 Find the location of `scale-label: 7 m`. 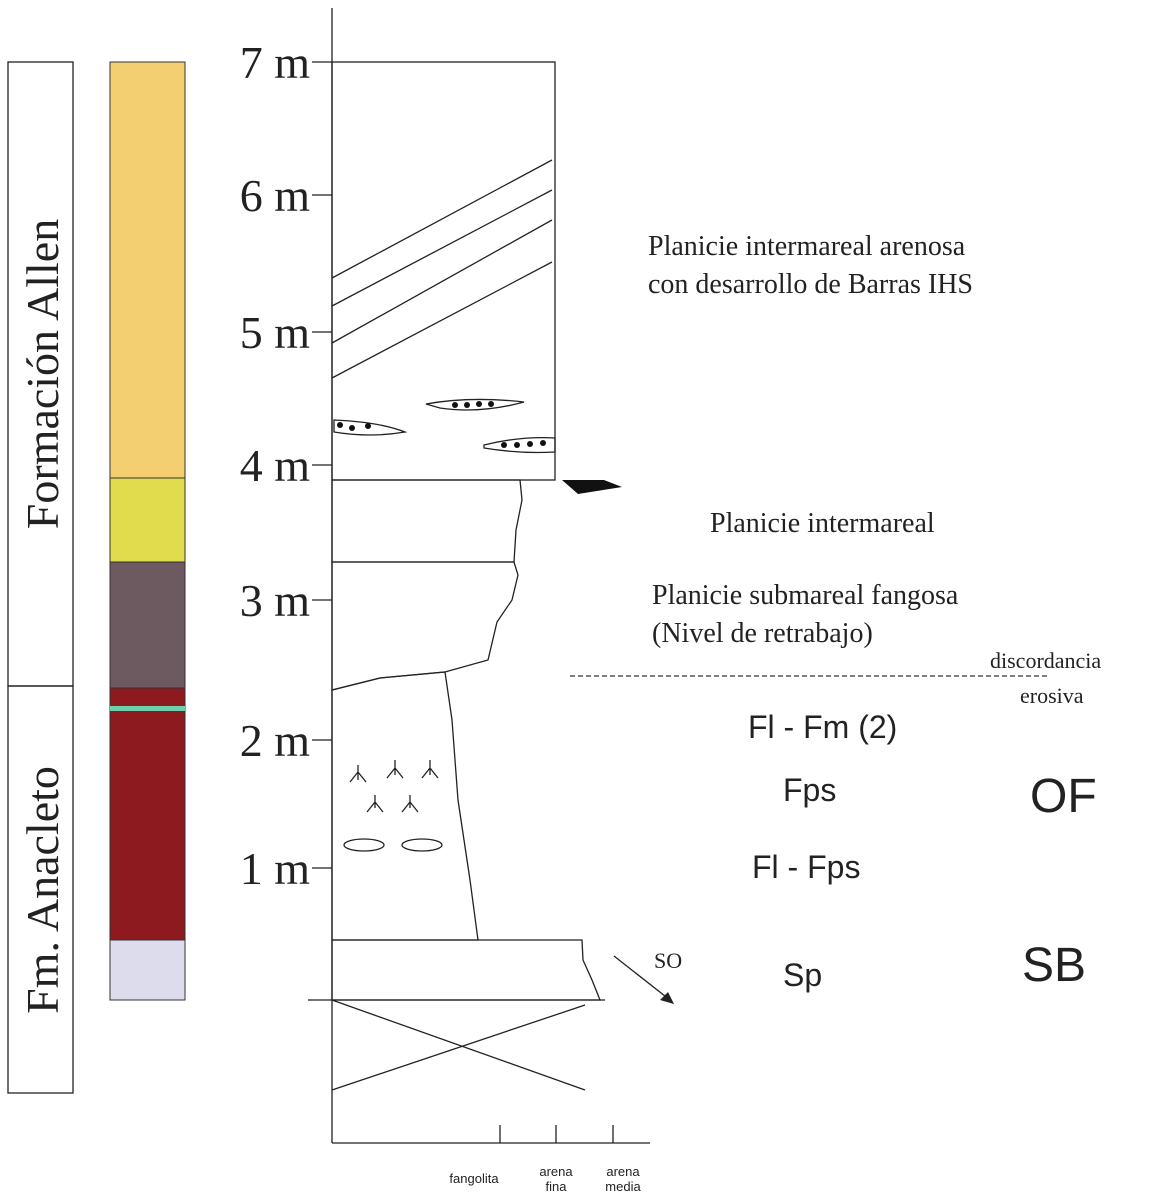

scale-label: 7 m is located at coordinates (275, 62).